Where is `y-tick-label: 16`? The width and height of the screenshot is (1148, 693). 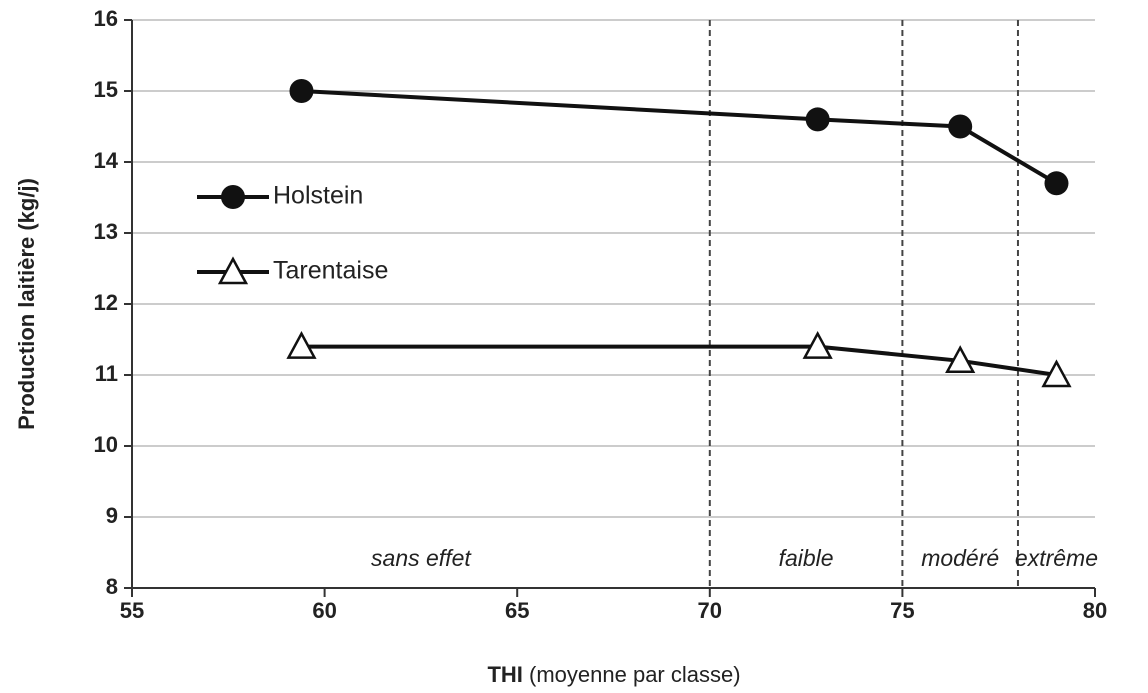
y-tick-label: 16 is located at coordinates (106, 18).